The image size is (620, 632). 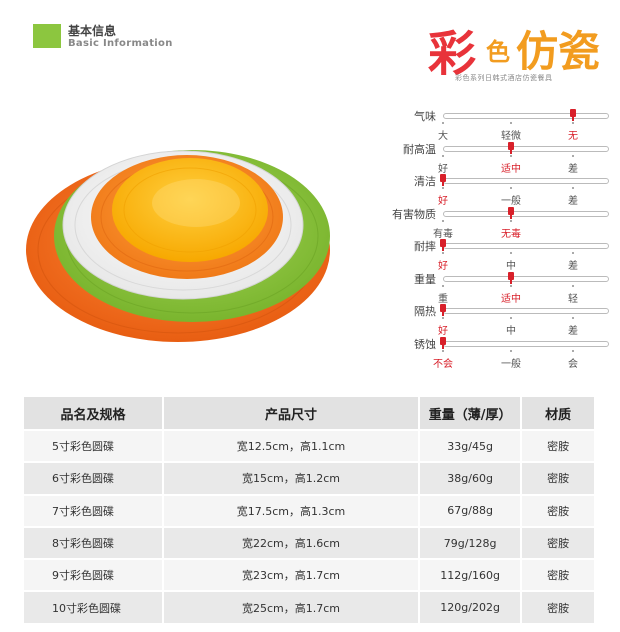 I want to click on rating-option: 大, so click(x=443, y=136).